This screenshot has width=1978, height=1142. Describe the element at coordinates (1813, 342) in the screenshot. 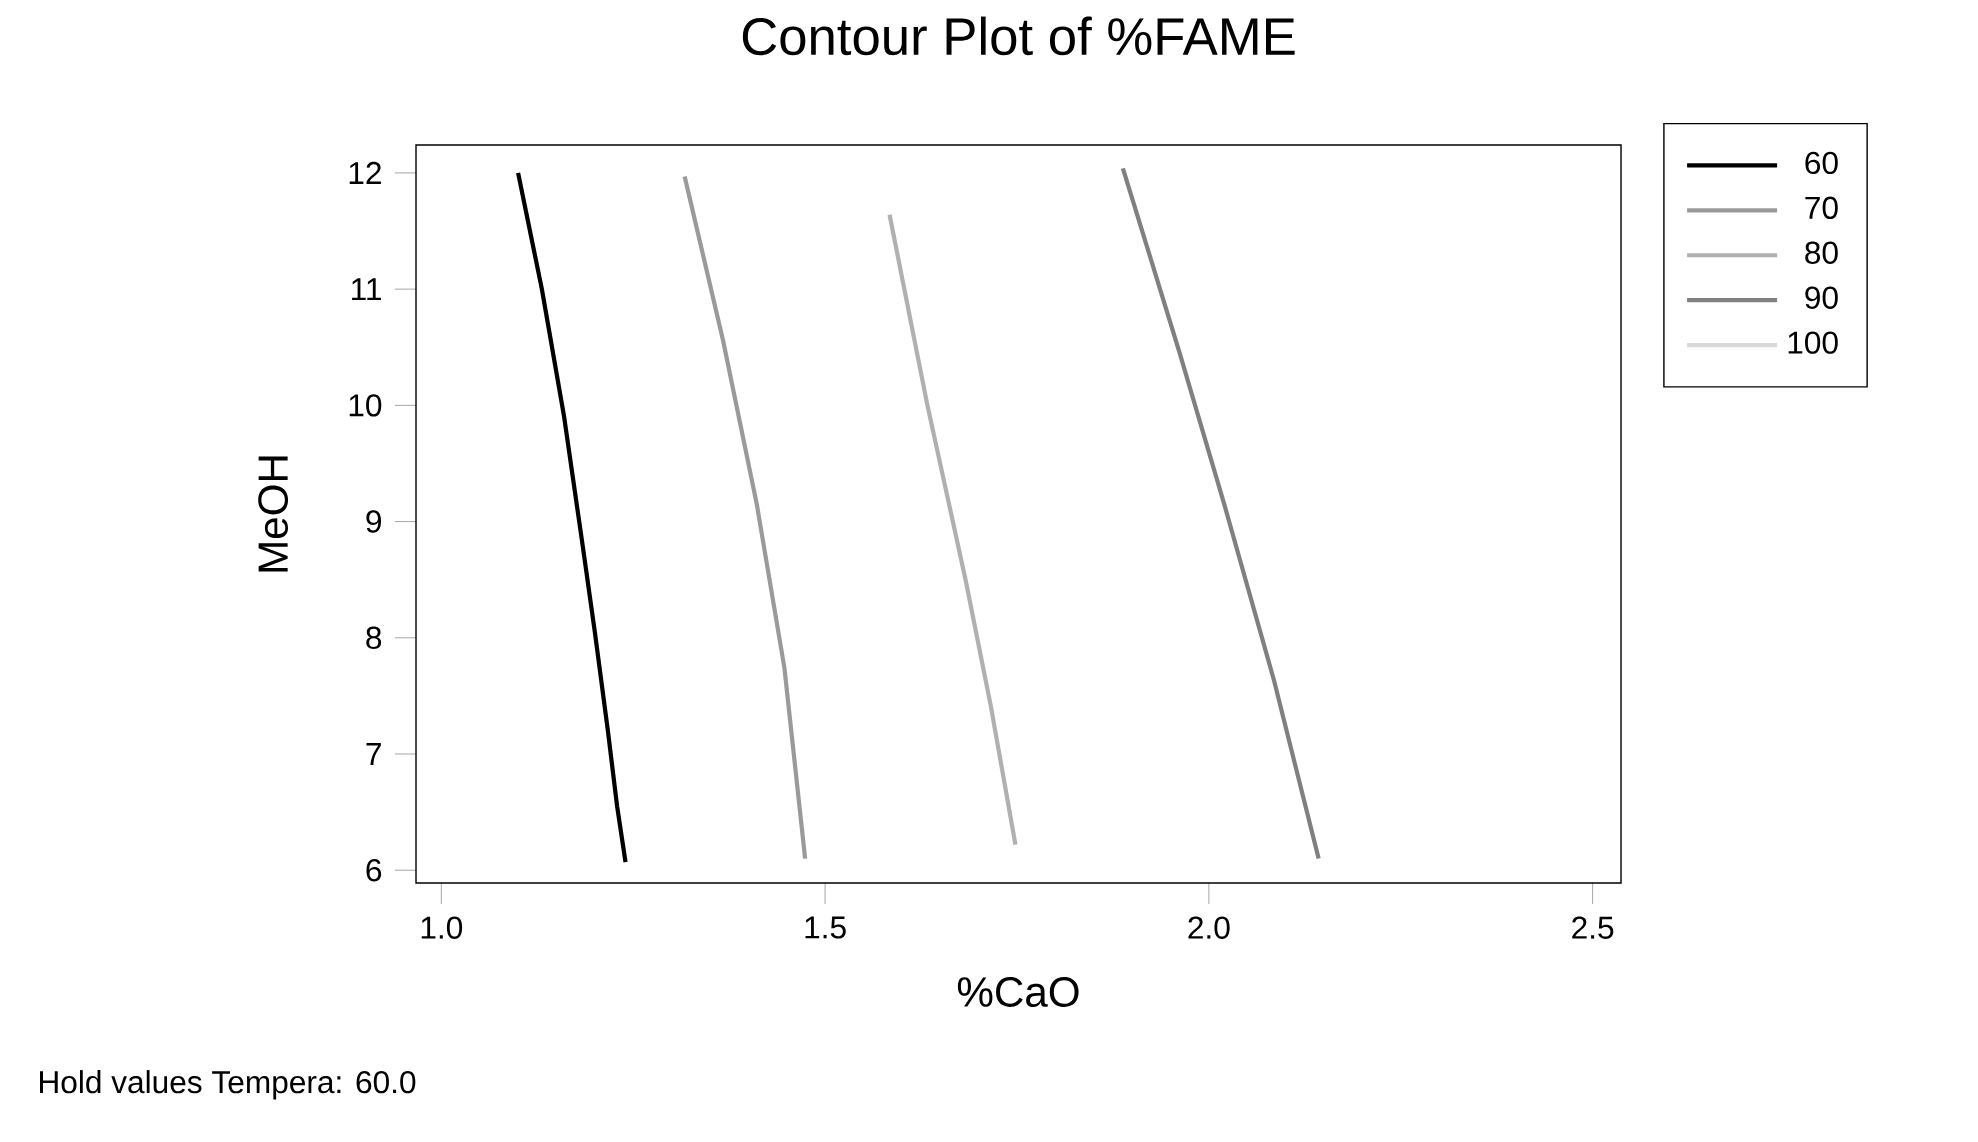

I see `legend-label: 100` at that location.